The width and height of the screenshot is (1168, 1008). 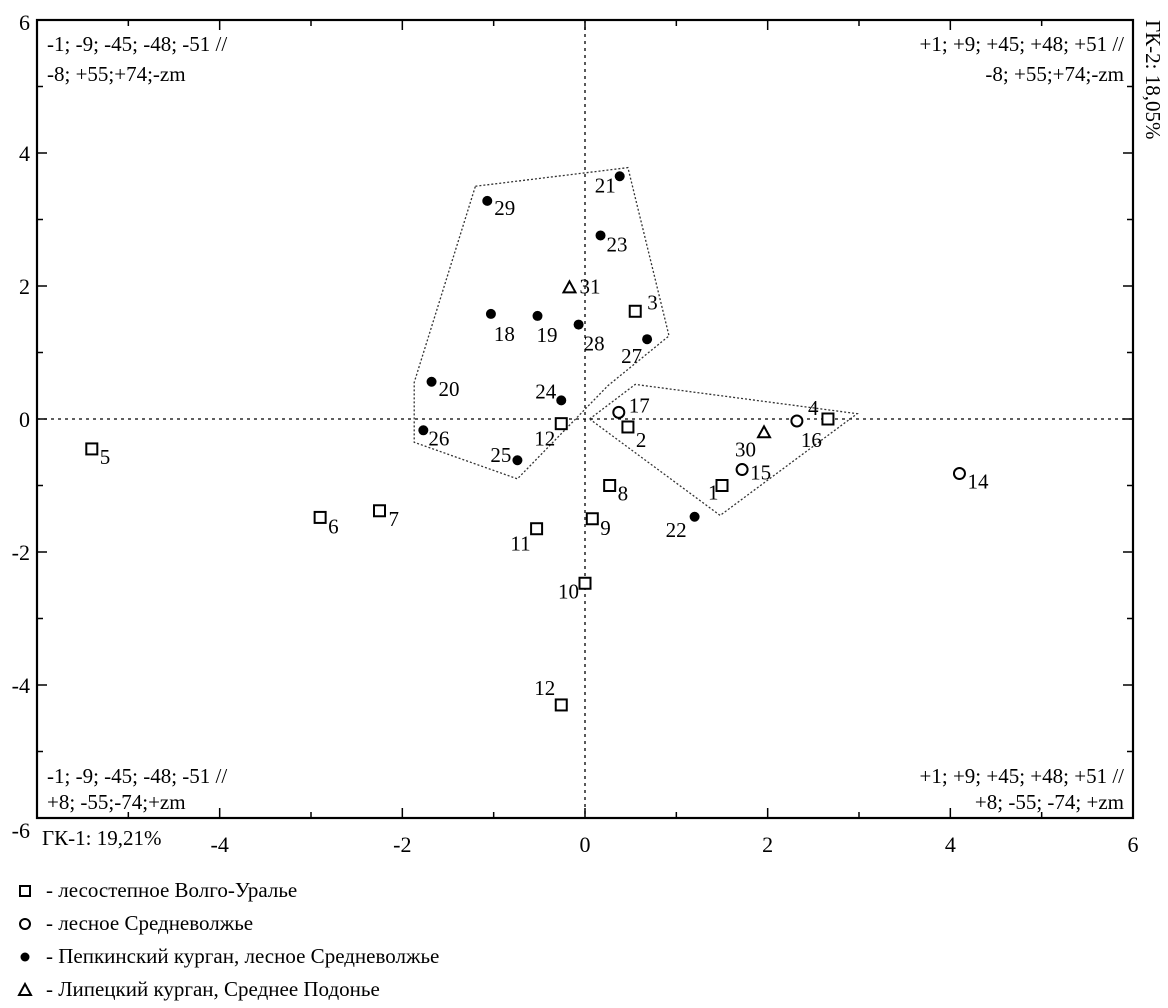 What do you see at coordinates (25, 988) in the screenshot?
I see `open-triangle-icon` at bounding box center [25, 988].